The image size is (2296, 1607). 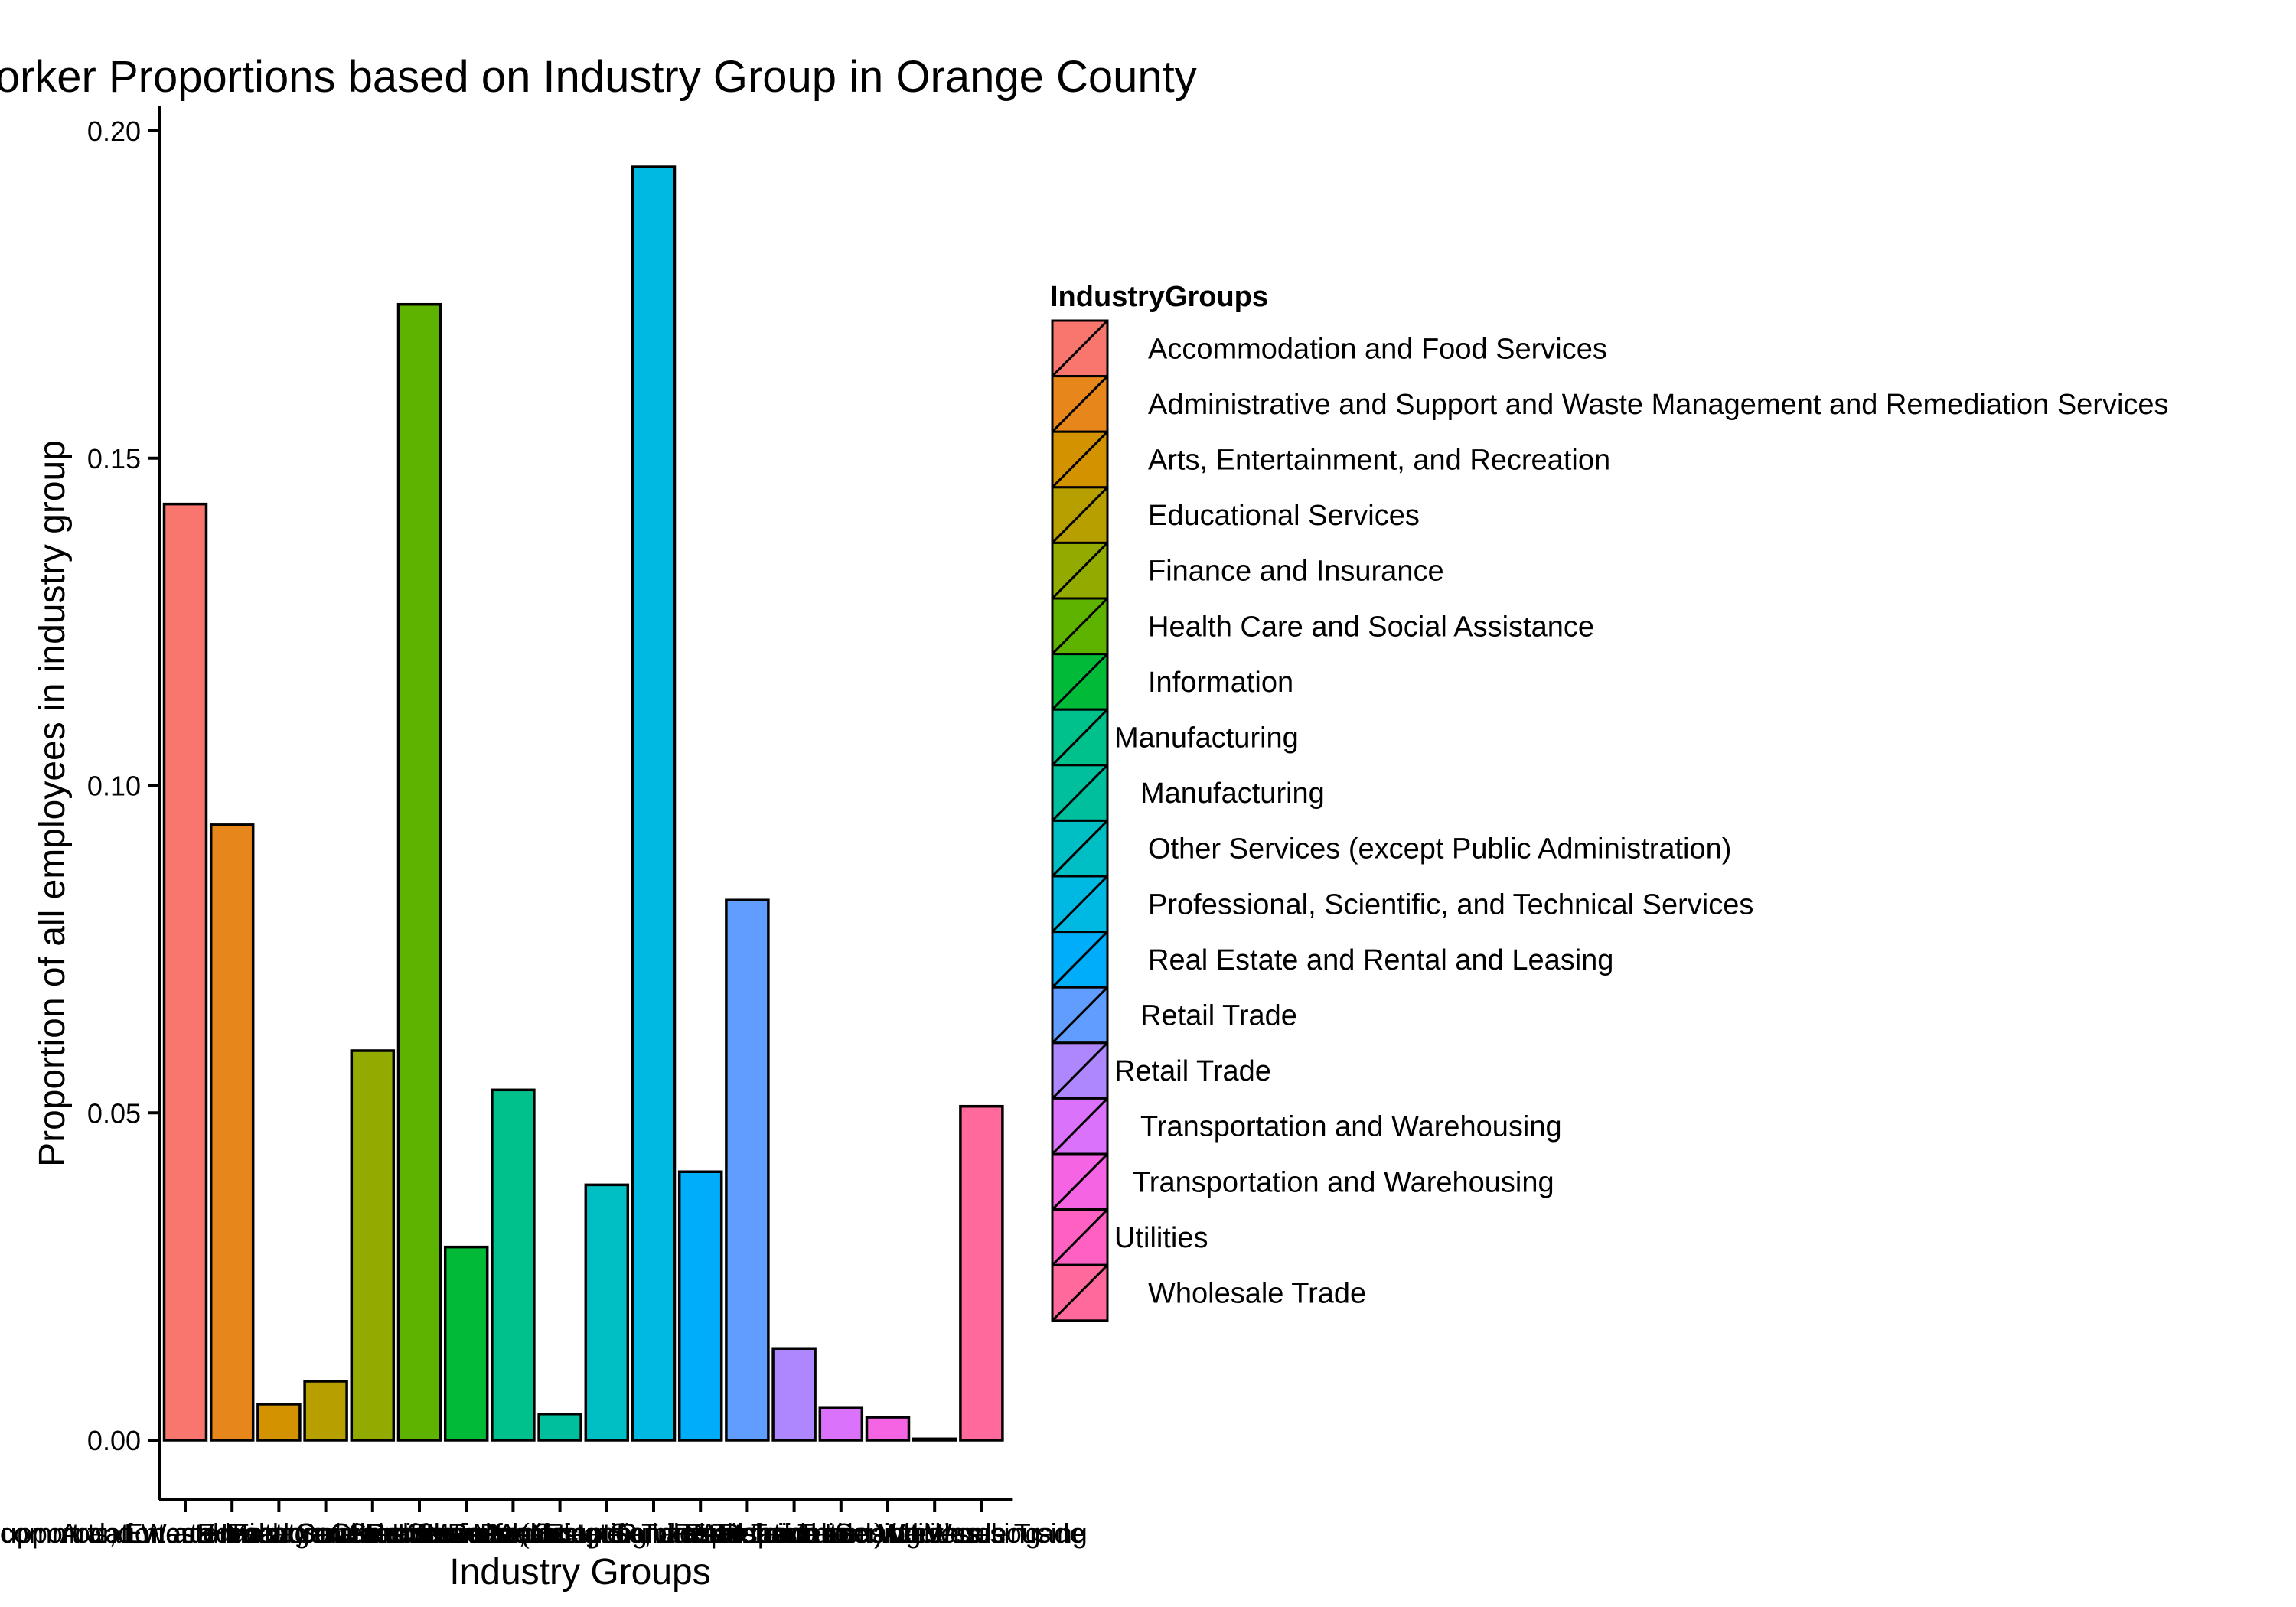 I want to click on legend-label: Health Care and Social Assistance, so click(x=1371, y=627).